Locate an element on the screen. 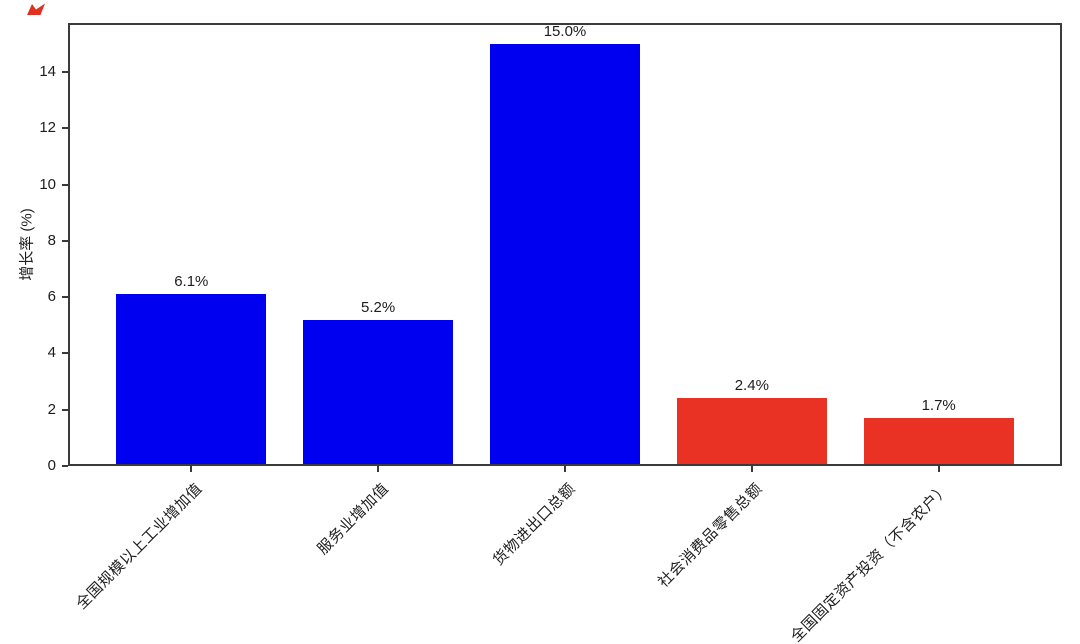  x-axis-category-label: 全国固定资产投资（不含农户） is located at coordinates (870, 562).